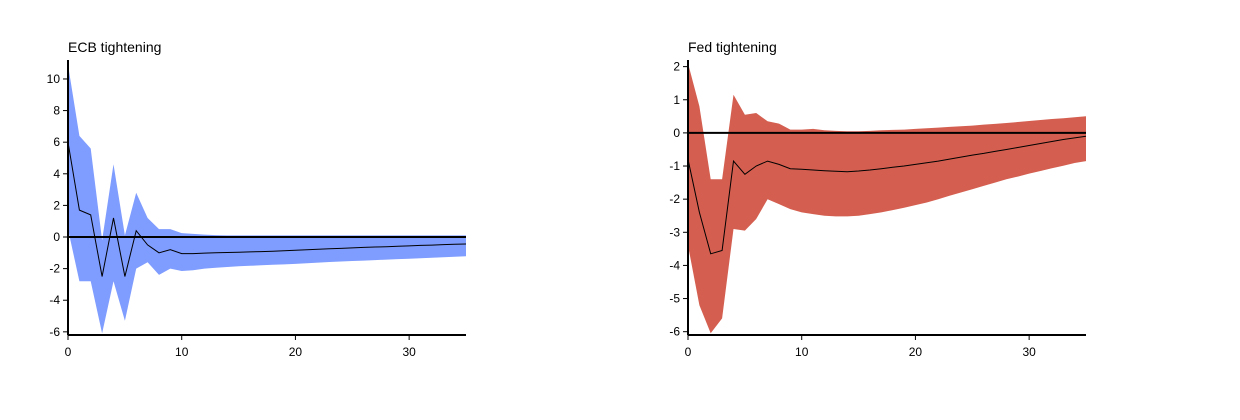 The height and width of the screenshot is (420, 1240). What do you see at coordinates (54, 79) in the screenshot?
I see `y-tick-label: 10` at bounding box center [54, 79].